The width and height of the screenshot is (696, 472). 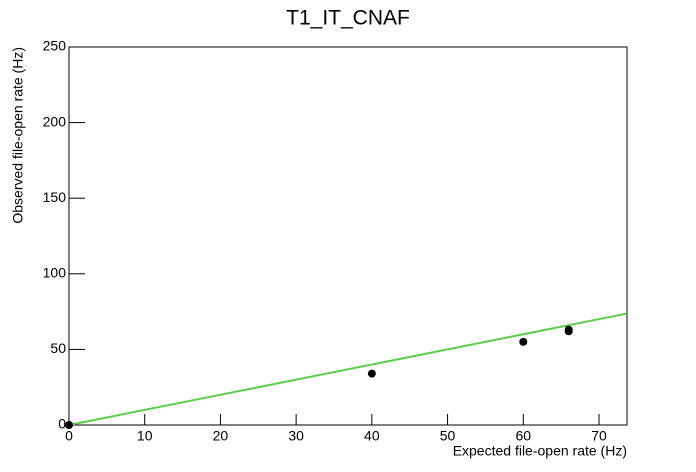 I want to click on y-axis-label: Observed file-open rate (Hz), so click(x=18, y=135).